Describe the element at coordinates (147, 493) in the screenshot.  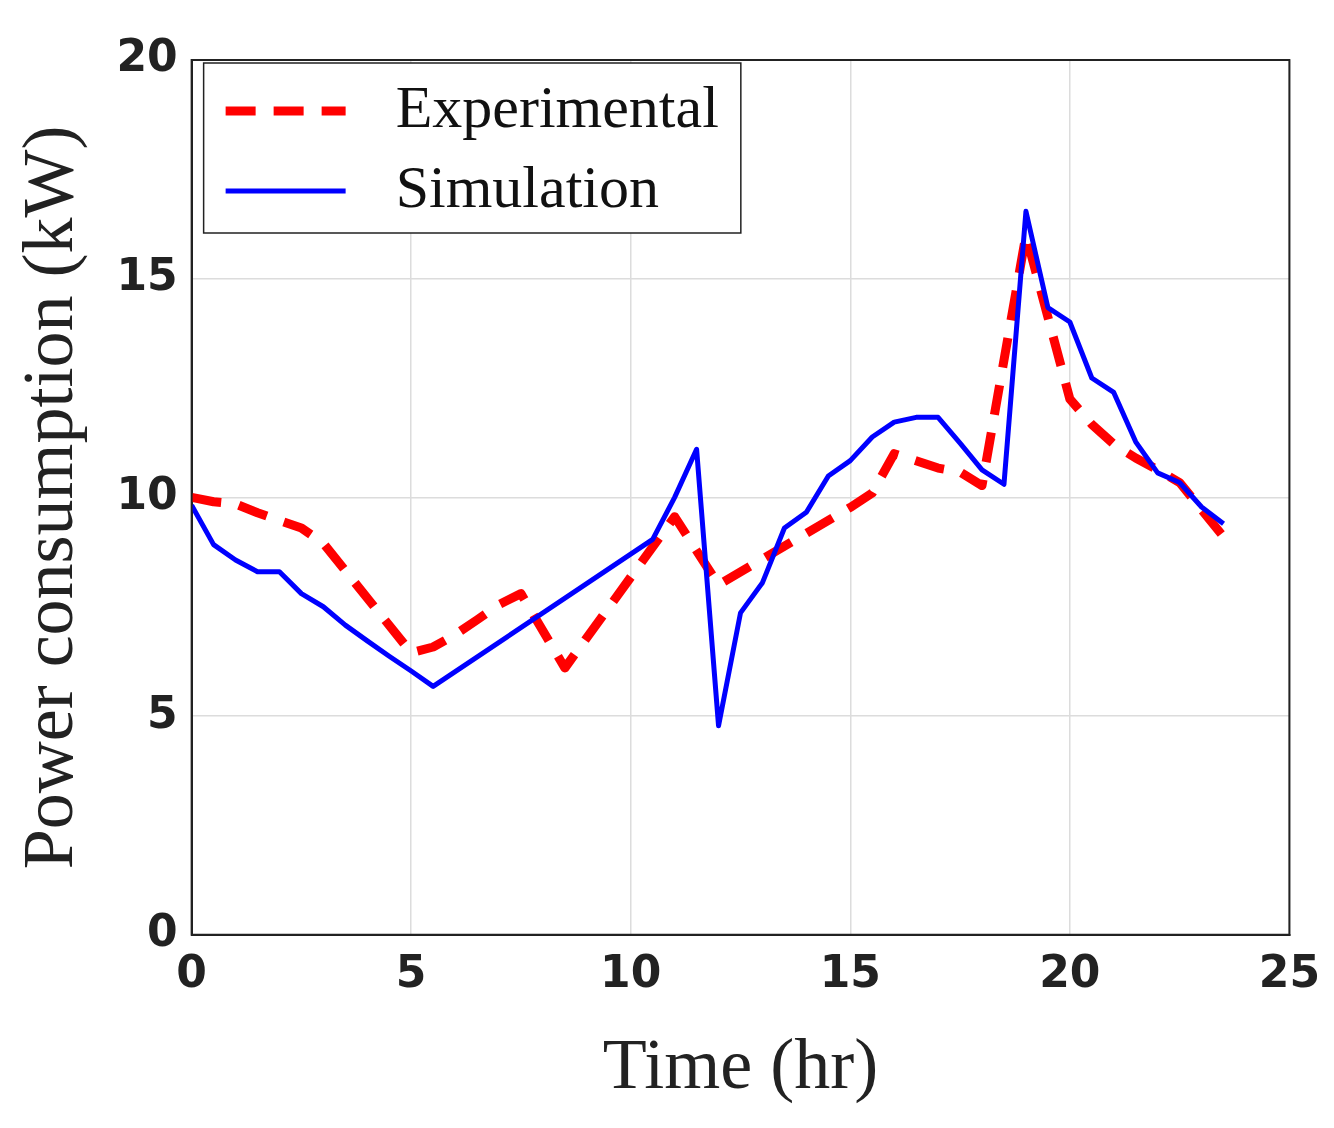
I see `y-tick-label: 10` at that location.